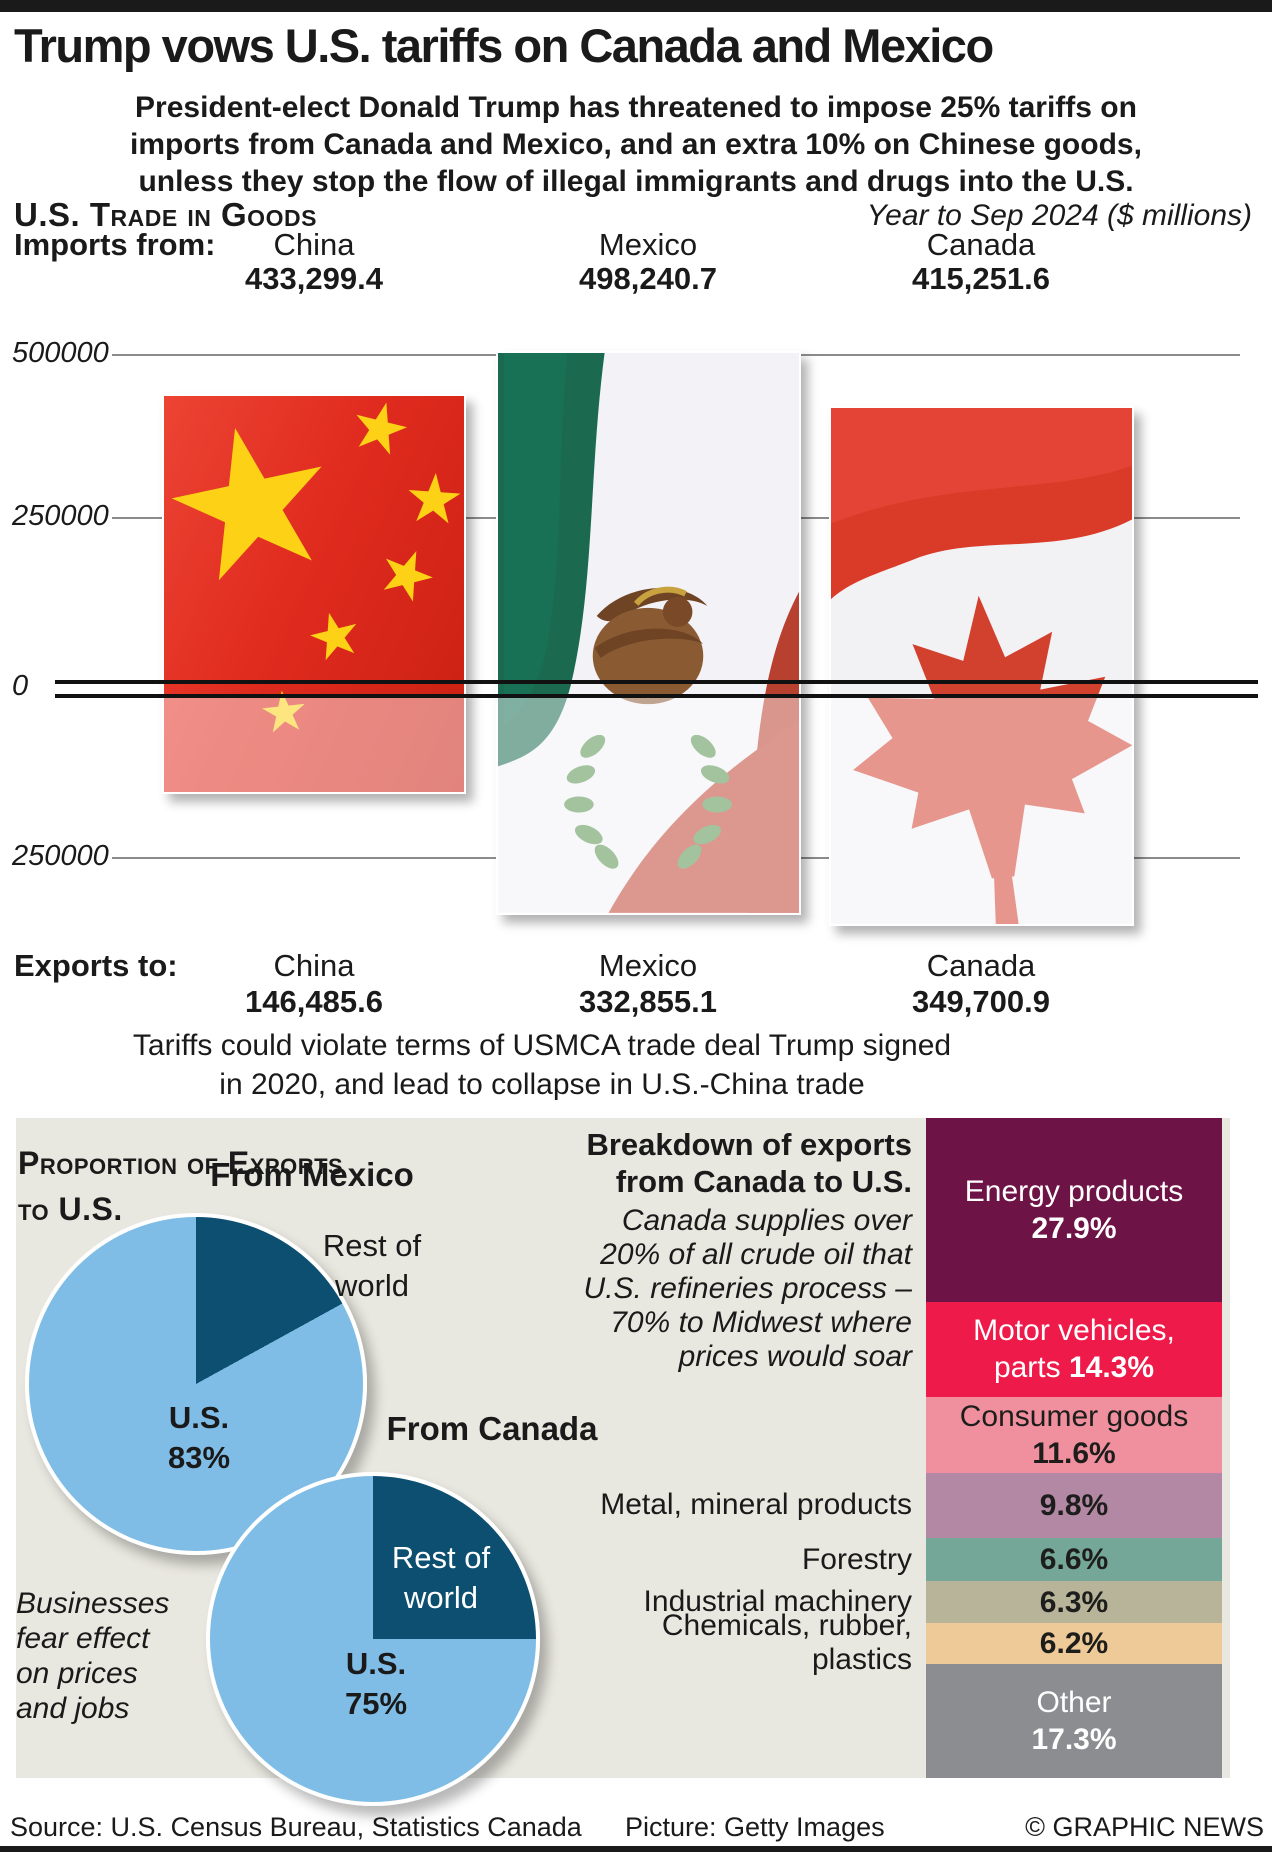 This screenshot has width=1272, height=1859. I want to click on imports-value-mexico: 498,240.7, so click(648, 278).